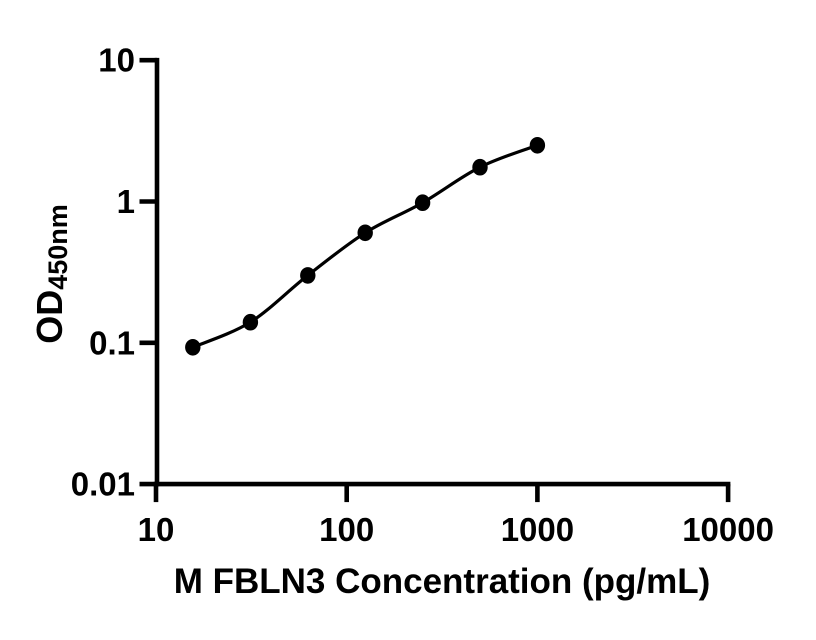 The width and height of the screenshot is (816, 640). I want to click on x-tick-label: 10000, so click(728, 529).